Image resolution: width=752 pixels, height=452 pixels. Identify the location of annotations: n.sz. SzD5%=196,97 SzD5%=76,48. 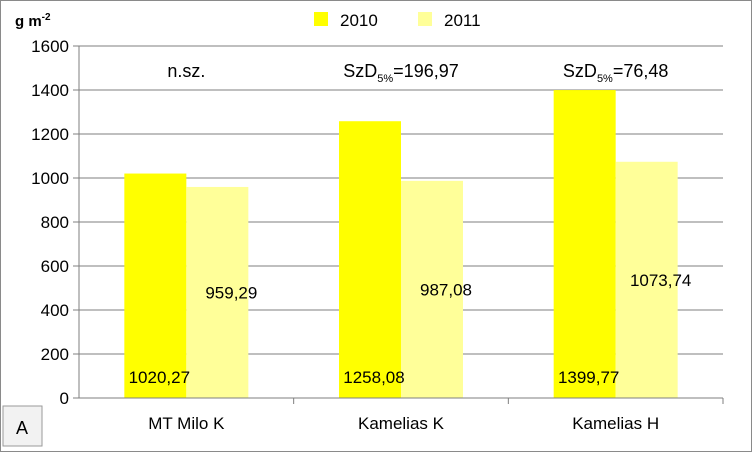
(417, 73).